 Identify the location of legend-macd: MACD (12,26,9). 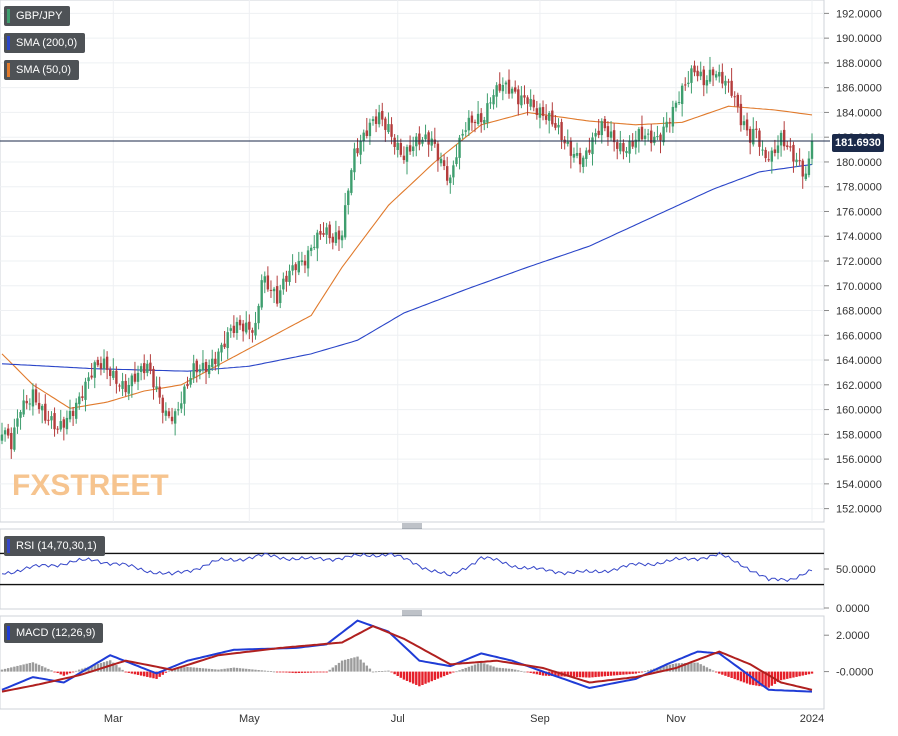
(54, 633).